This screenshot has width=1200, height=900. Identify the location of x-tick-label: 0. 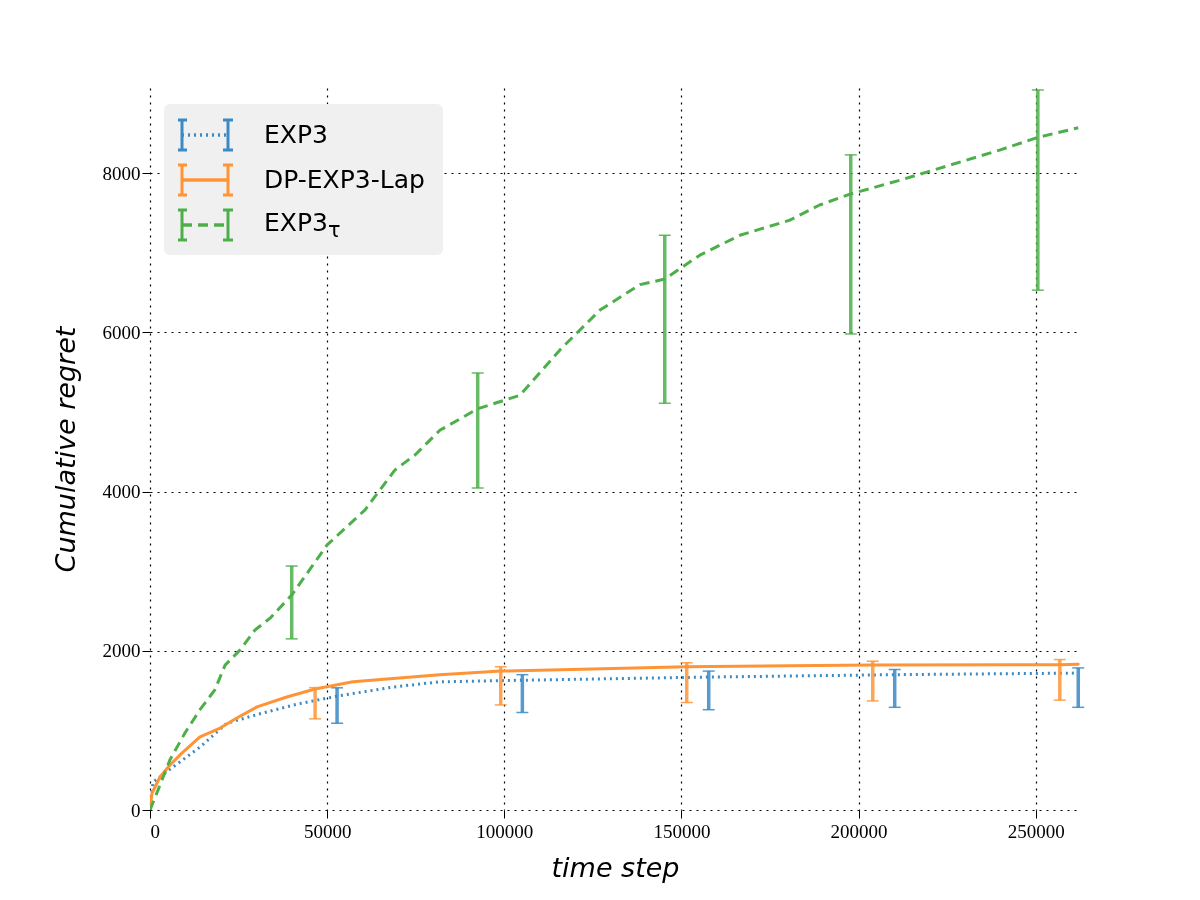
(155, 831).